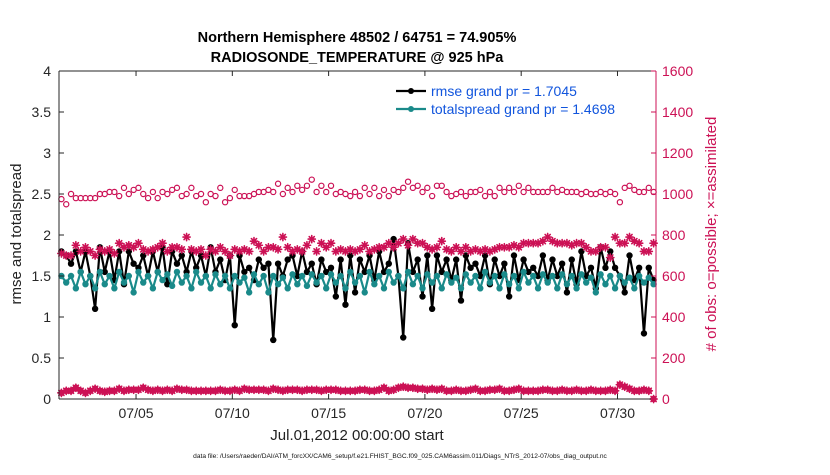  What do you see at coordinates (47, 317) in the screenshot?
I see `y-left-tick-label: 1` at bounding box center [47, 317].